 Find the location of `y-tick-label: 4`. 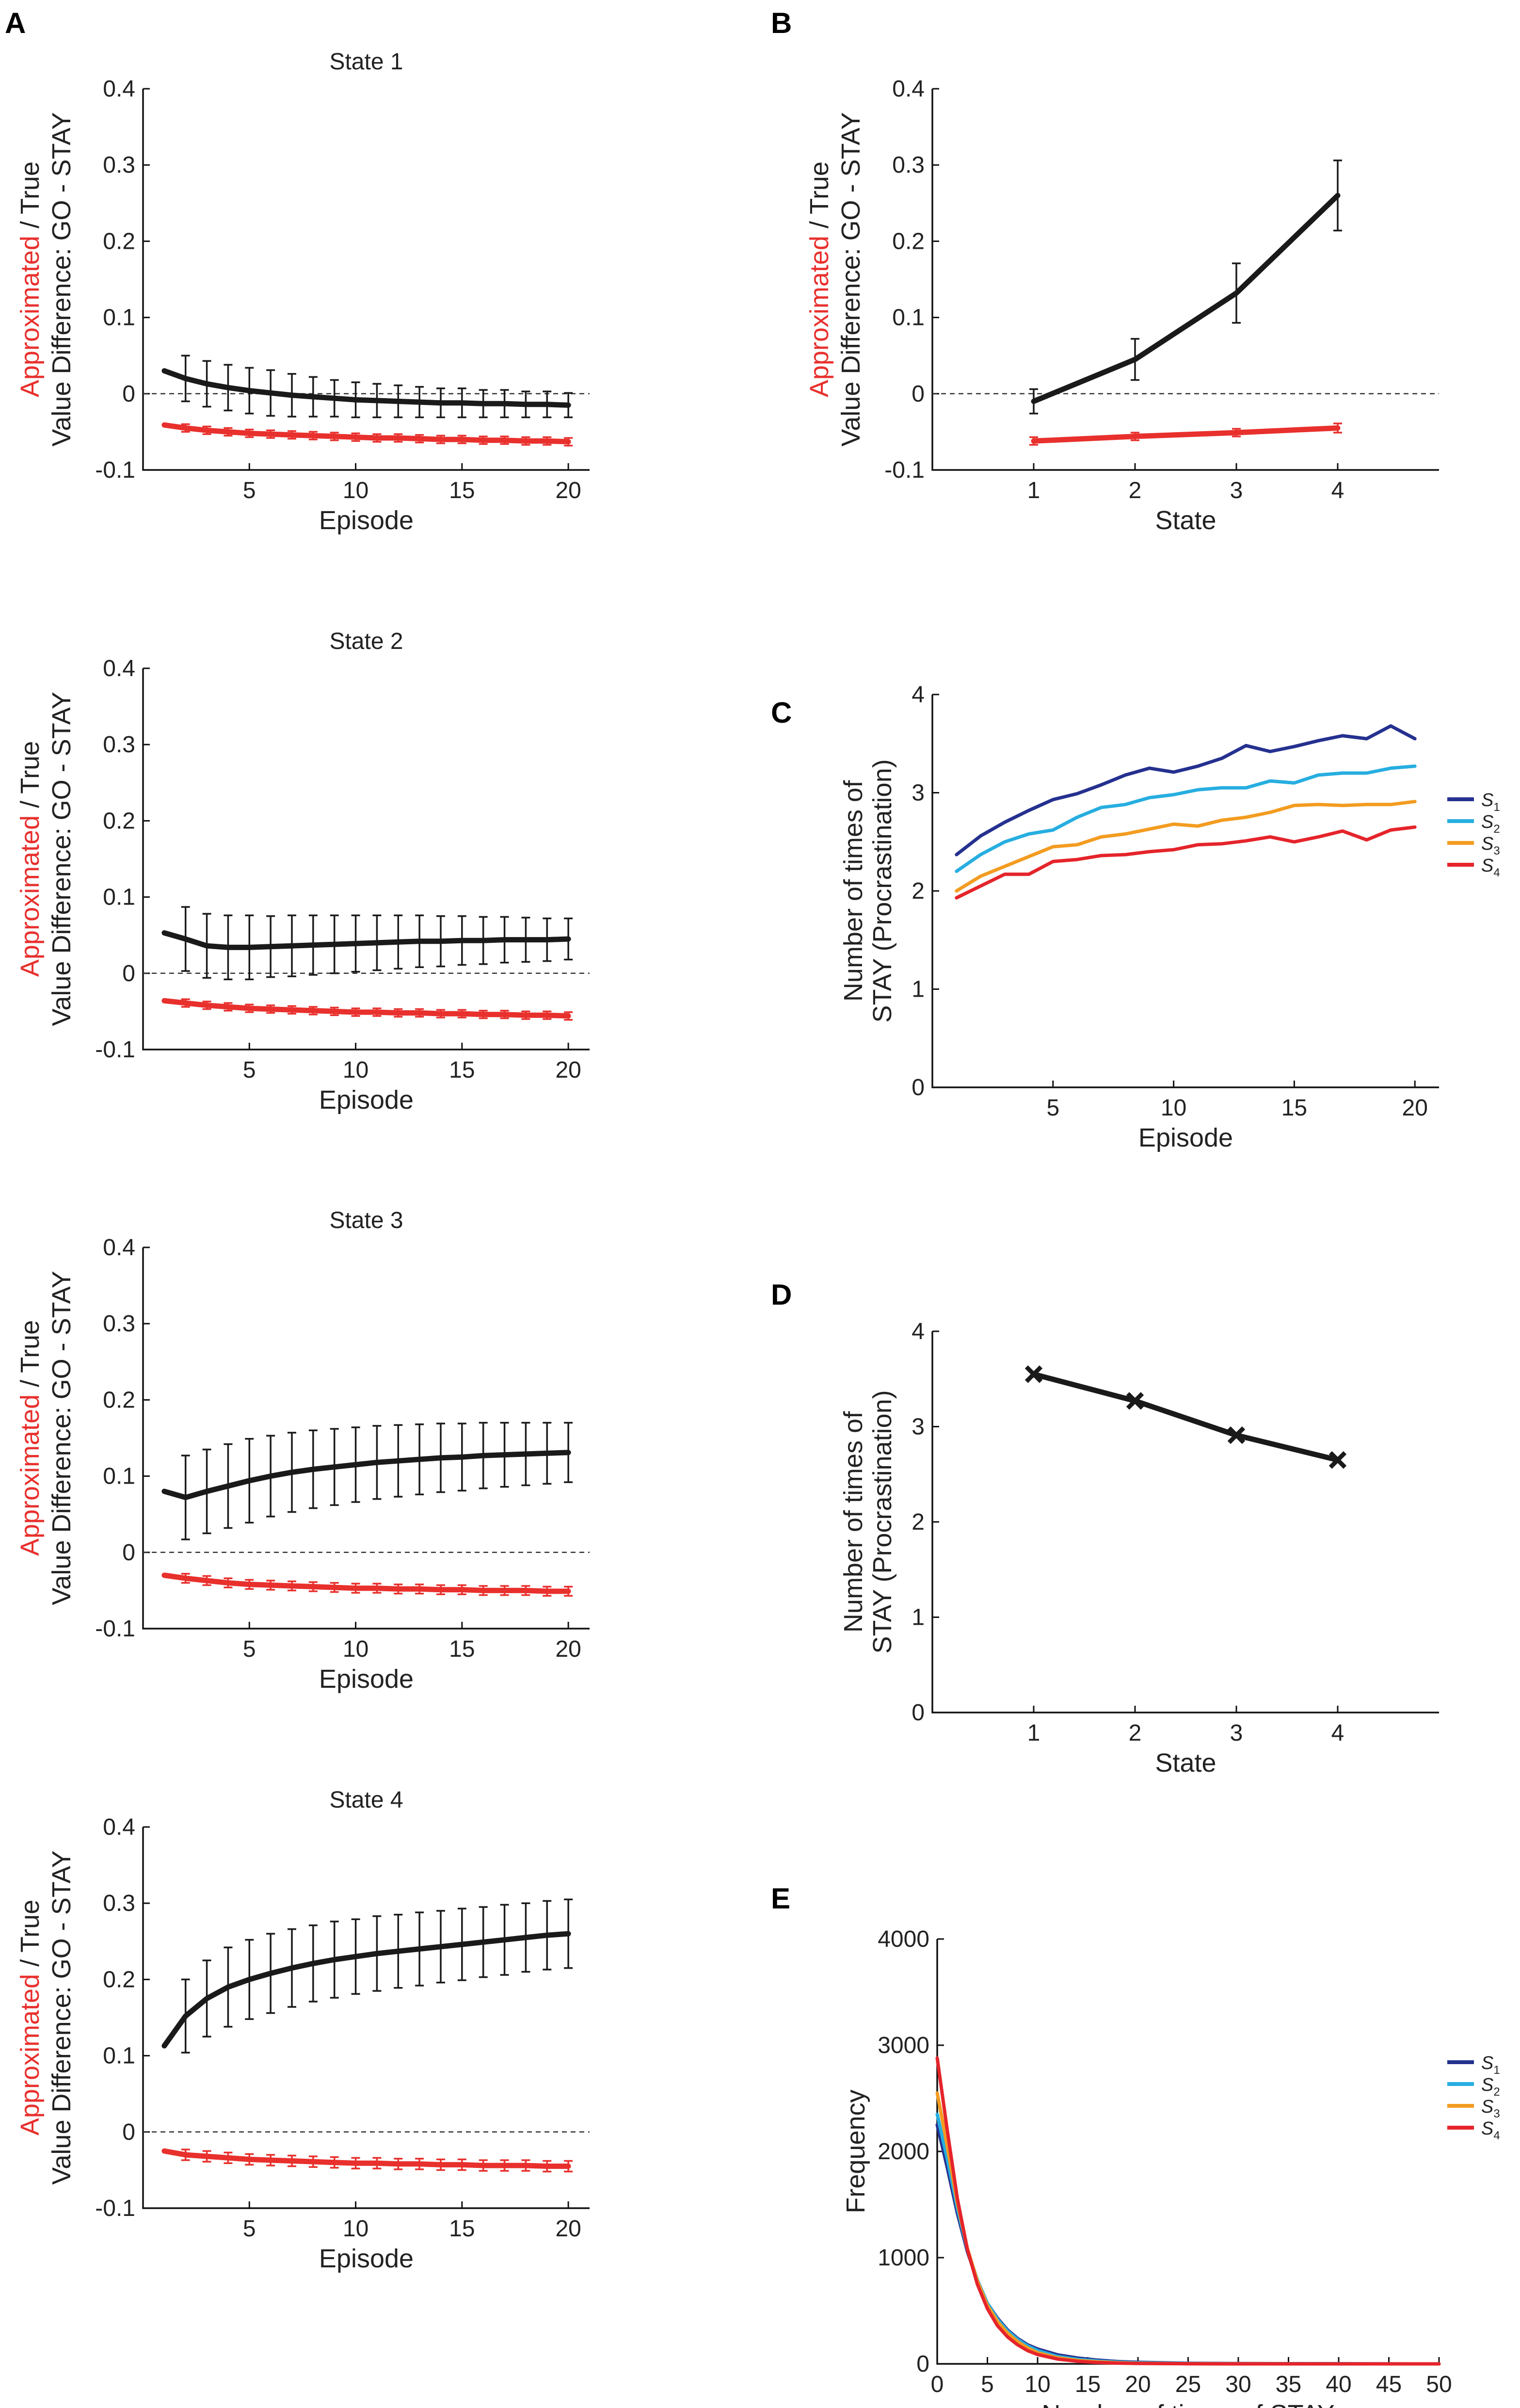

y-tick-label: 4 is located at coordinates (918, 695).